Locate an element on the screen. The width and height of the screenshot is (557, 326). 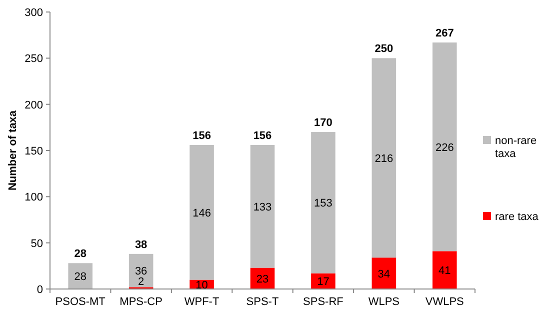
y-tick-label: 300 is located at coordinates (33, 13).